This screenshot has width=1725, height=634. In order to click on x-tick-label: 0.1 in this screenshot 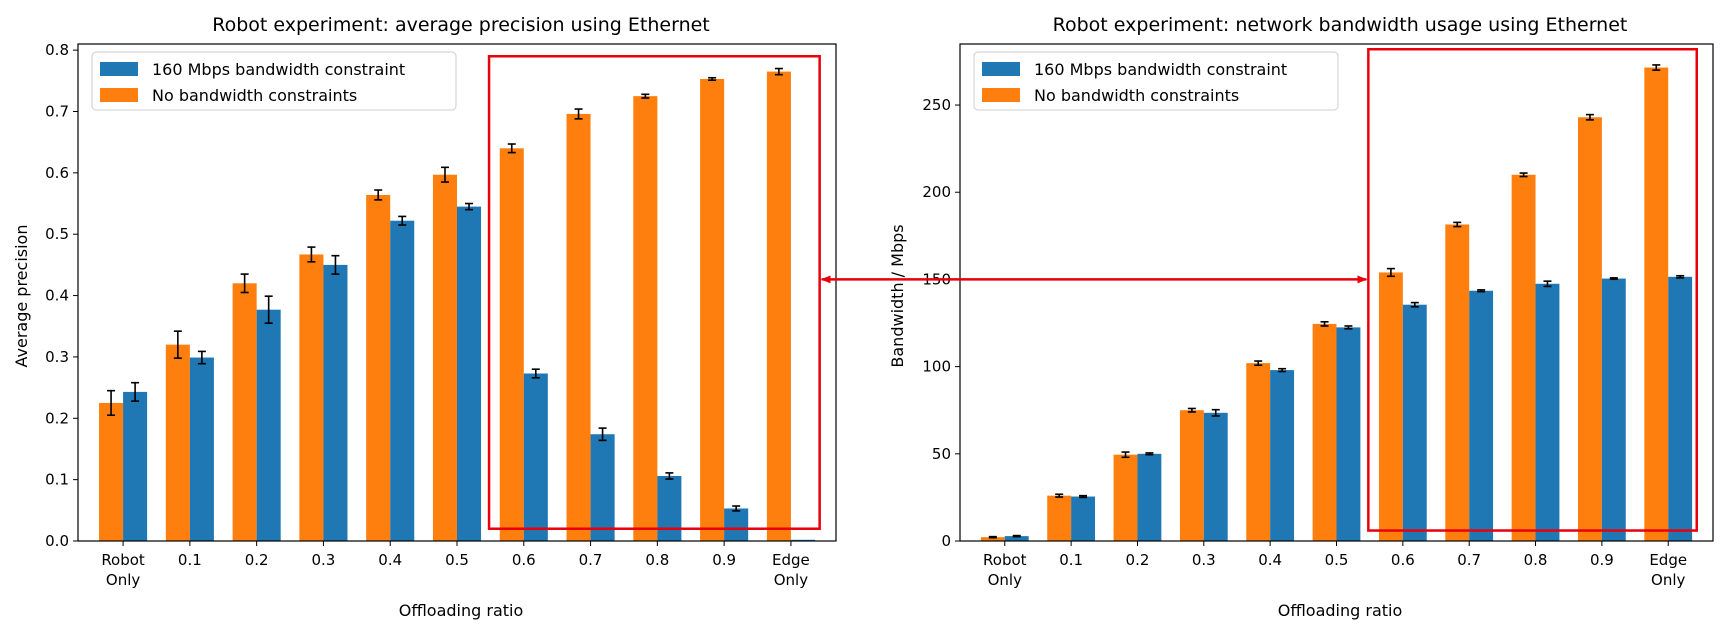, I will do `click(190, 560)`.